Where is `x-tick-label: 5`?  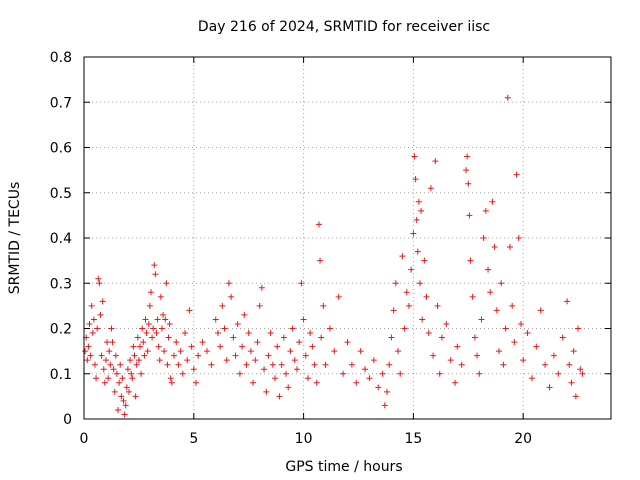 x-tick-label: 5 is located at coordinates (193, 439).